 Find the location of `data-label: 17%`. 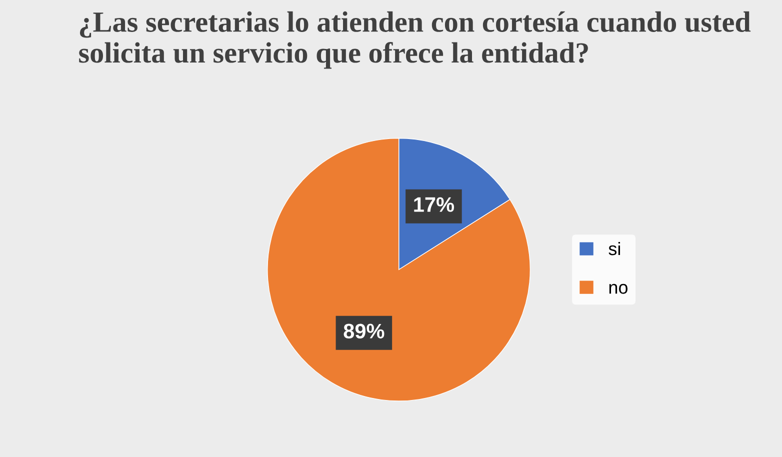

data-label: 17% is located at coordinates (434, 204).